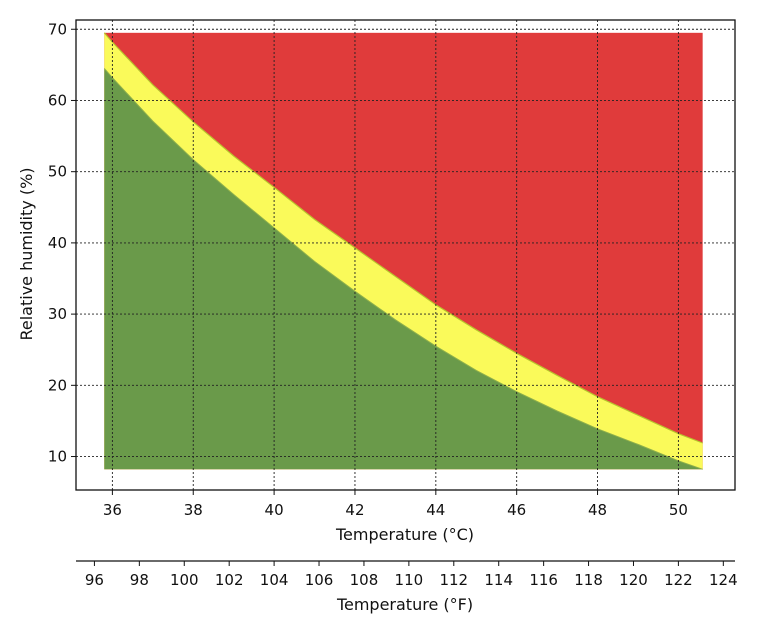 This screenshot has height=621, width=763. I want to click on secondary-x-axis-label: Temperature (°F), so click(404, 604).